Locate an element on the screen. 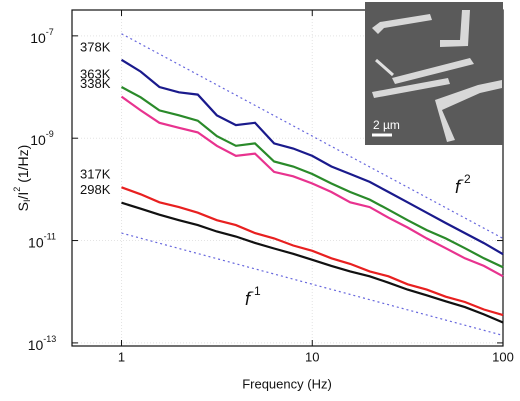 This screenshot has width=520, height=401. y-label-part: (1/Hz) is located at coordinates (23, 166).